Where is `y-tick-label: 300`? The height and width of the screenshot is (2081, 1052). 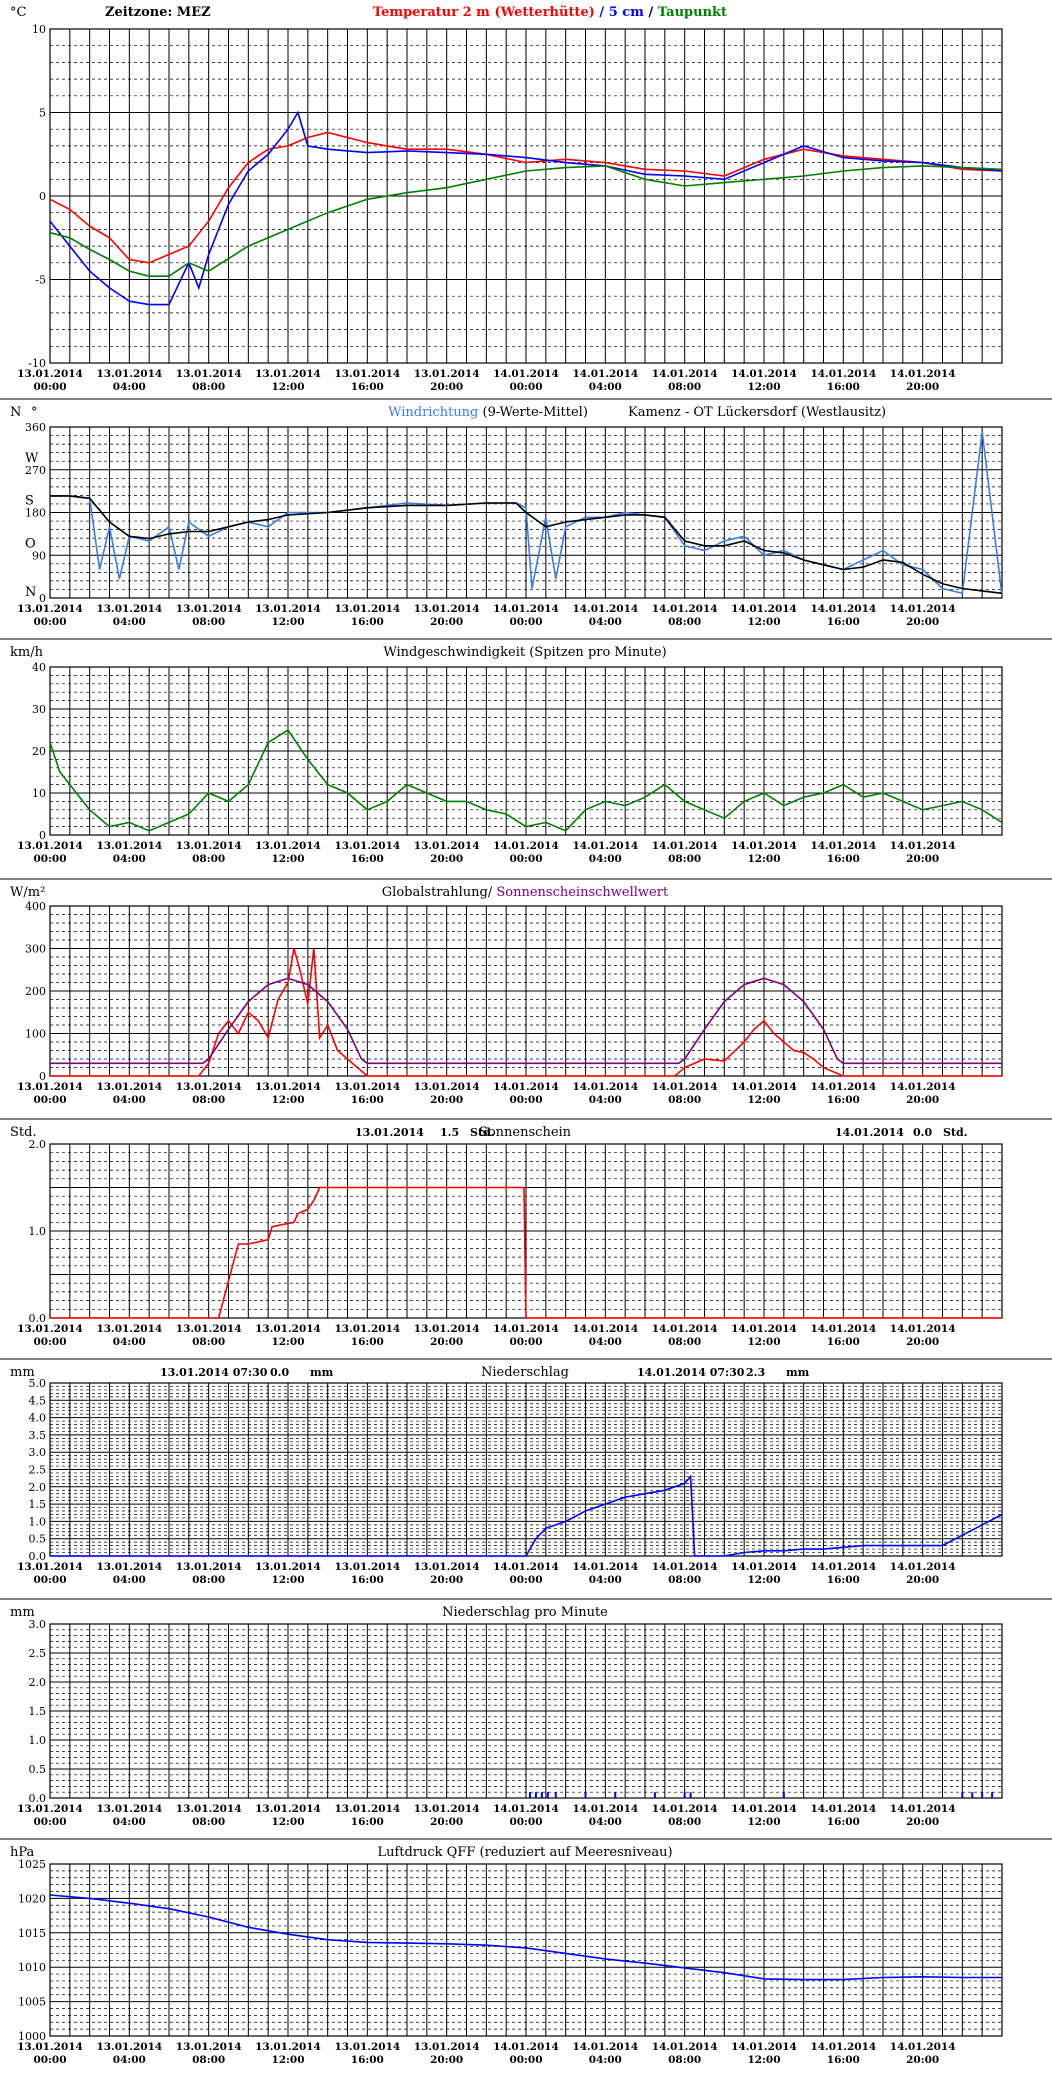 y-tick-label: 300 is located at coordinates (35, 949).